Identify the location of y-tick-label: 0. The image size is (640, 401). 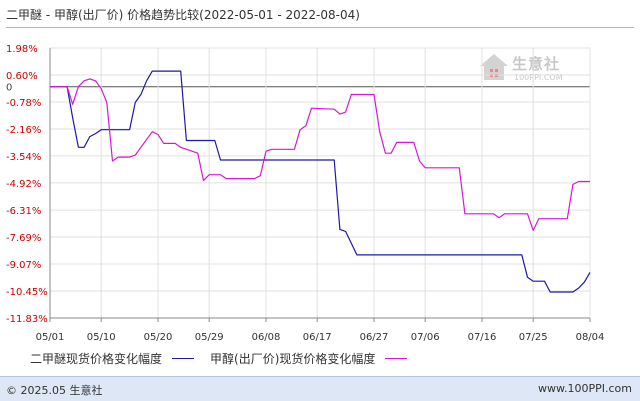
(9, 88).